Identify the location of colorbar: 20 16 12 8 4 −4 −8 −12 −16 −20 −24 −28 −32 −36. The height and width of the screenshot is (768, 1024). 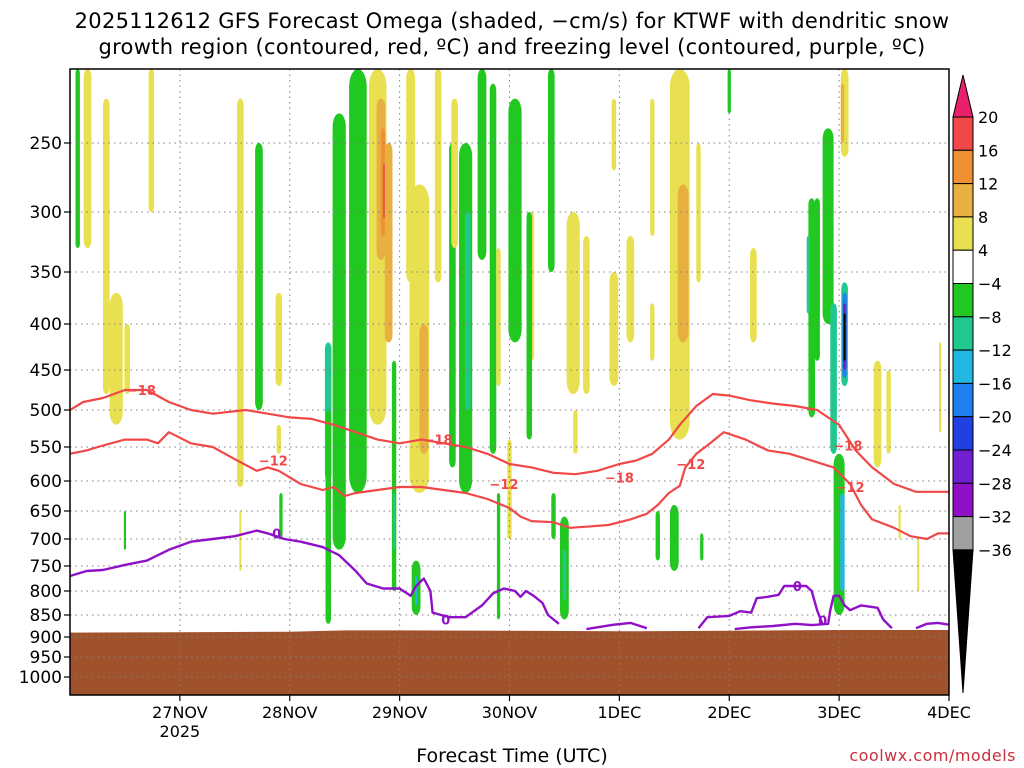
(982, 384).